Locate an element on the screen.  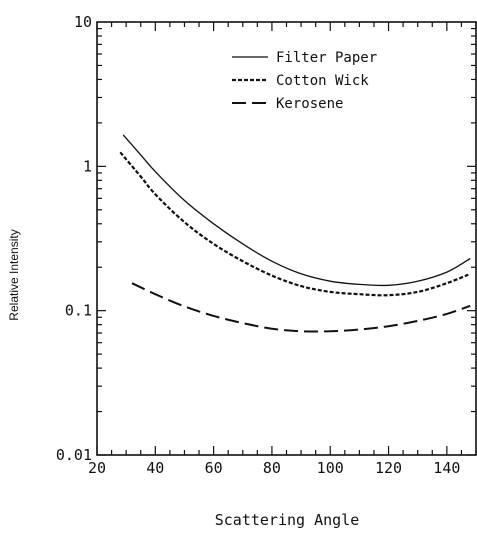
x-tick-label: 140 is located at coordinates (446, 468).